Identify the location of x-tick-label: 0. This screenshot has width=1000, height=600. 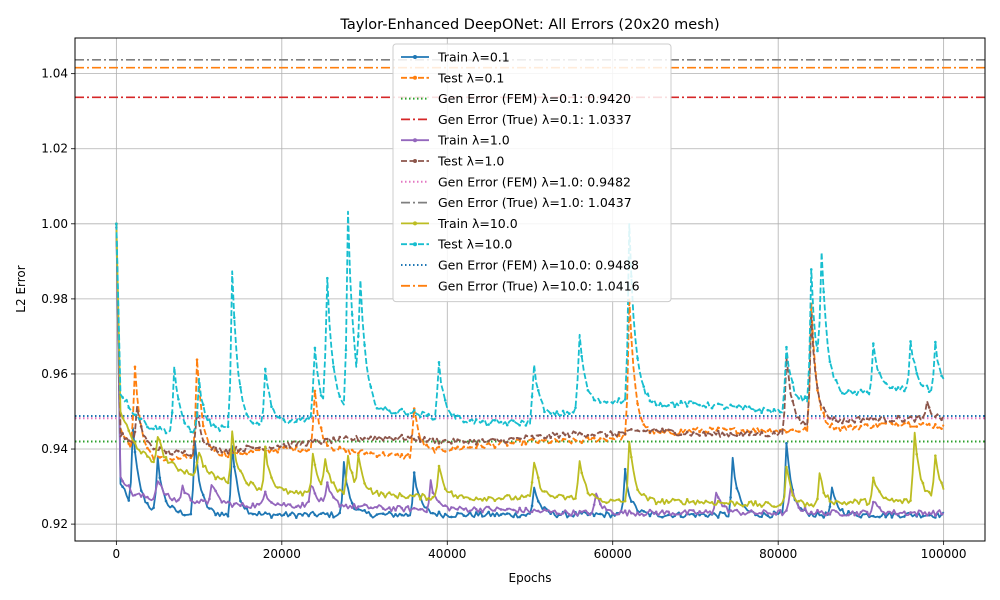
(117, 554).